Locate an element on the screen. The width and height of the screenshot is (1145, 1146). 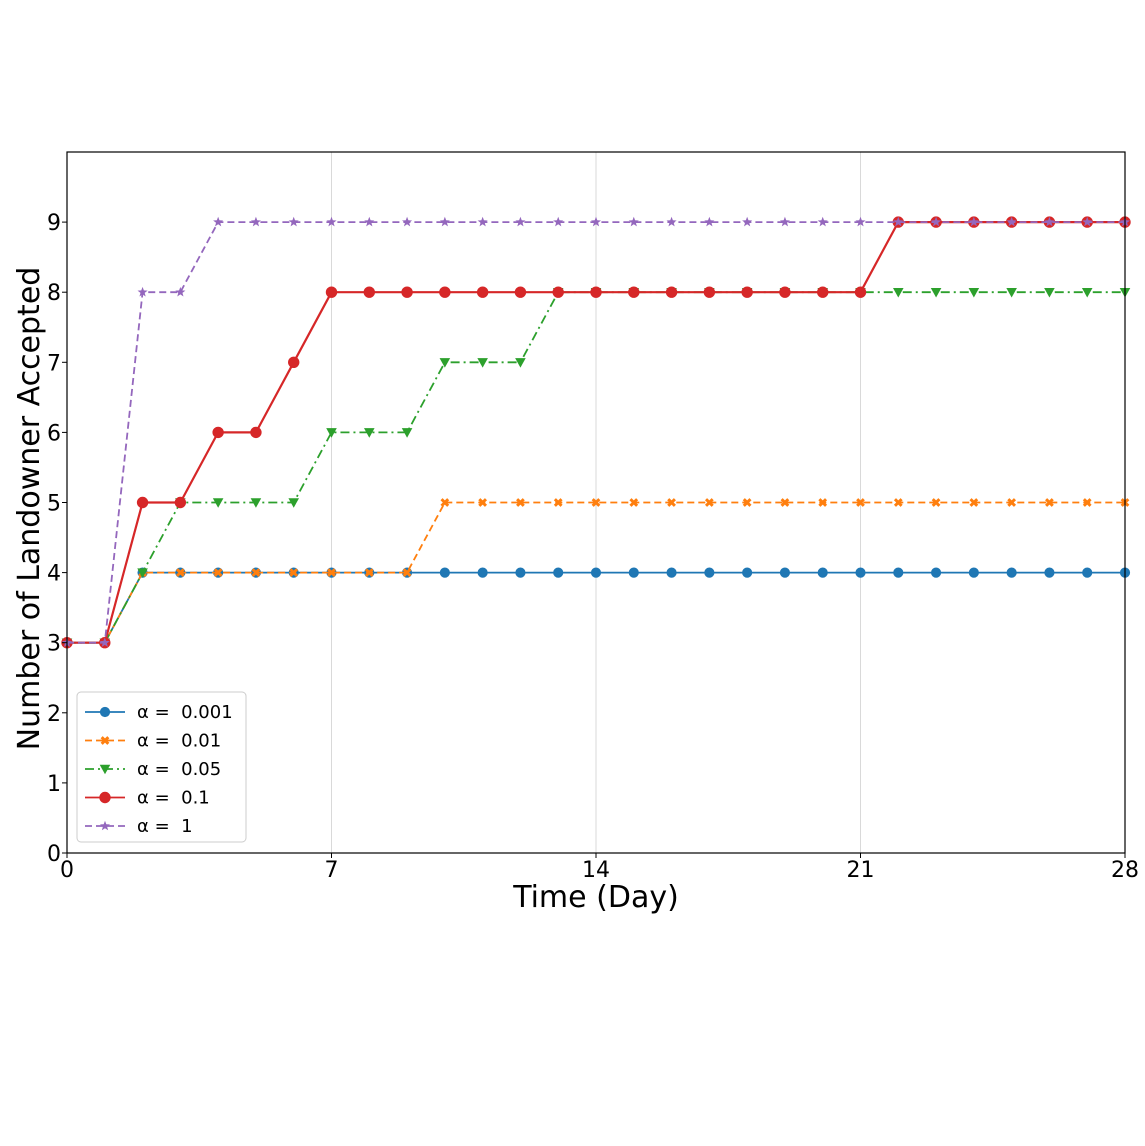
legend: α = 0.001 α = 0.01 α = 0.05 α = 0.1 α = 1 is located at coordinates (161, 767).